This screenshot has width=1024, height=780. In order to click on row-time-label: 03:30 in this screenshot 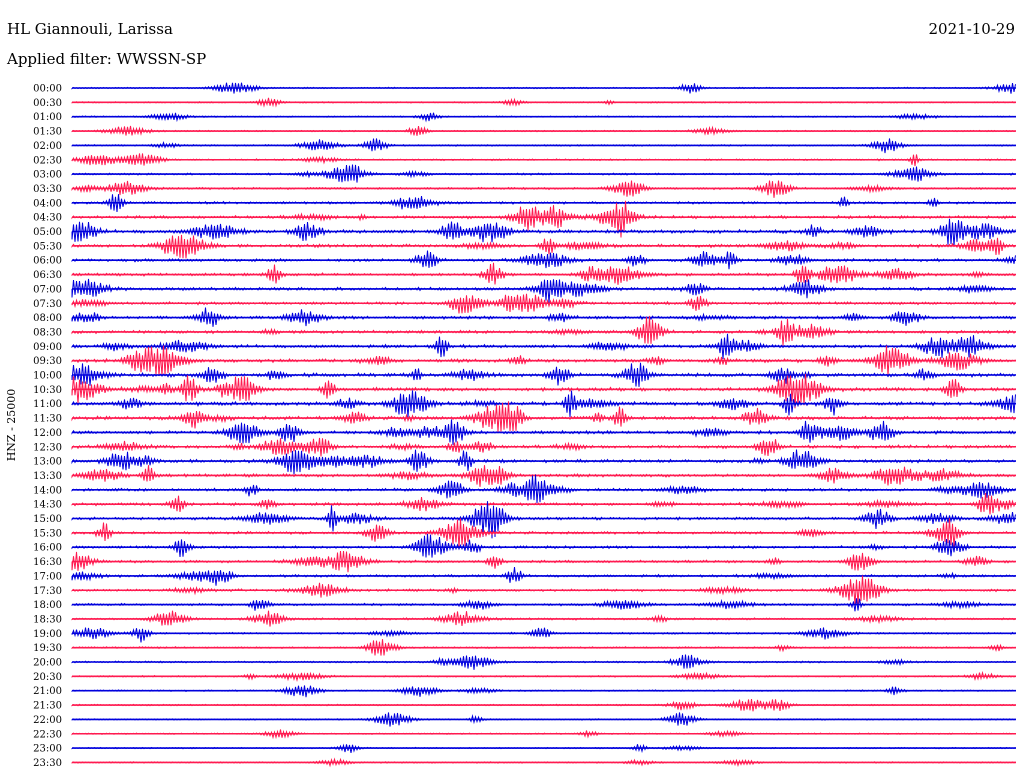, I will do `click(47, 189)`.